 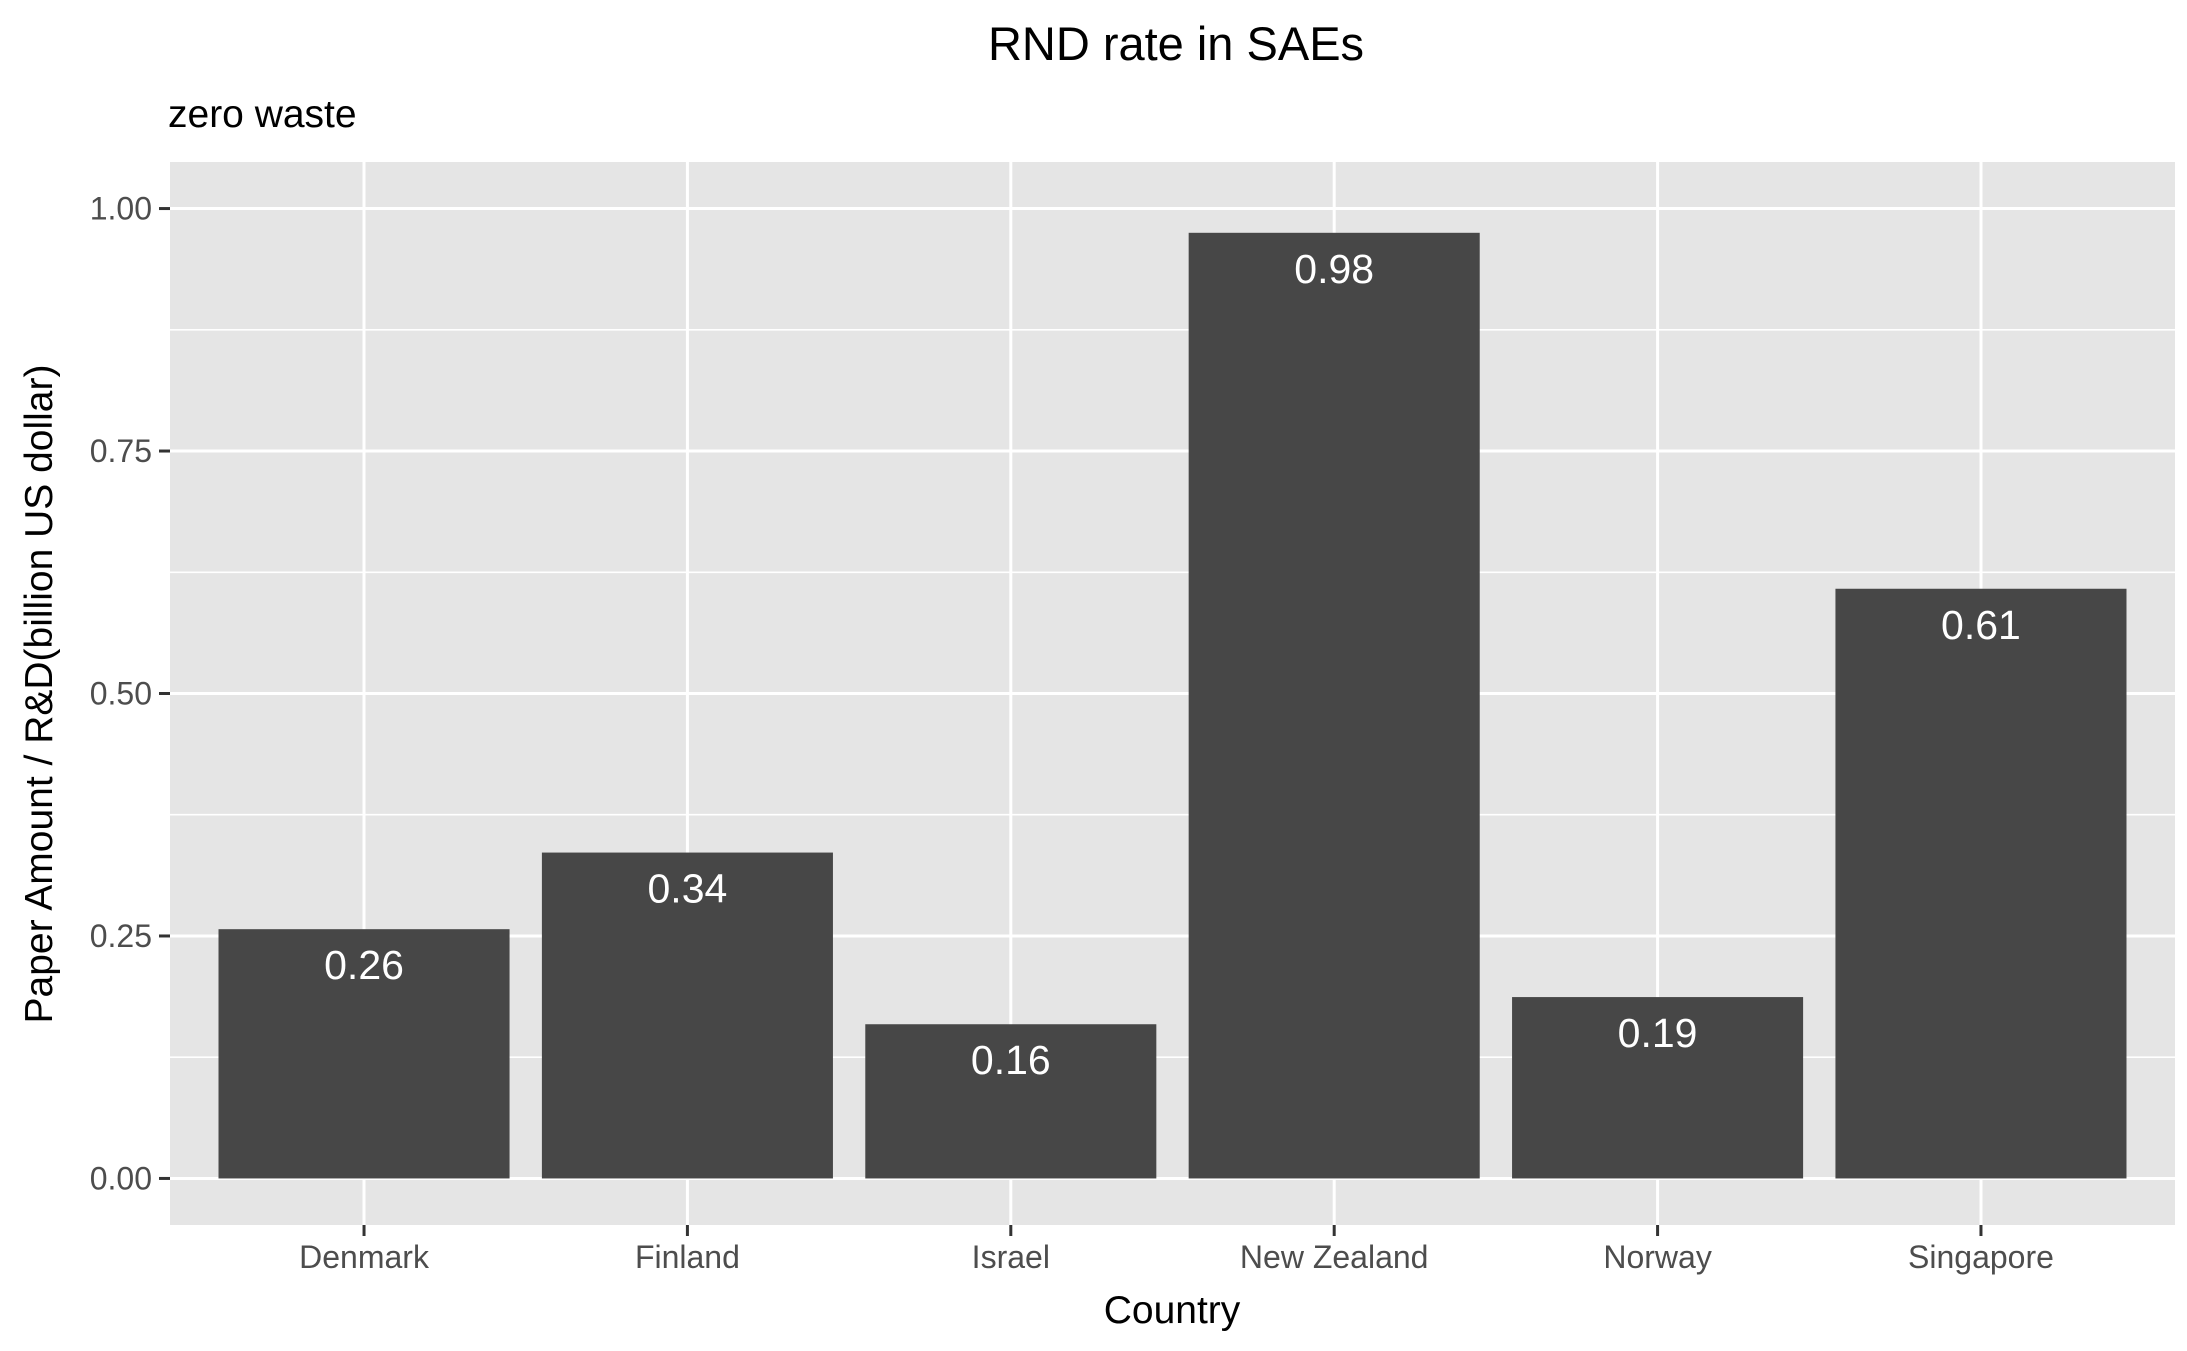 I want to click on x-tick-label: New Zealand, so click(x=1334, y=1257).